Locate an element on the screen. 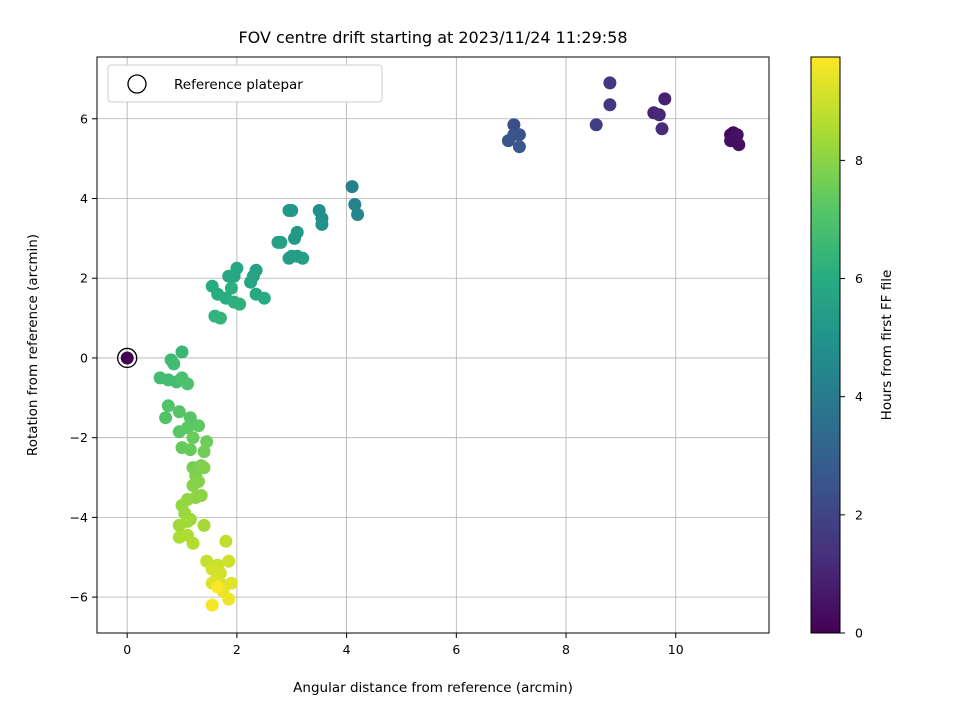 The height and width of the screenshot is (720, 960). colorbar-ticks: 0 2 4 6 8 is located at coordinates (851, 397).